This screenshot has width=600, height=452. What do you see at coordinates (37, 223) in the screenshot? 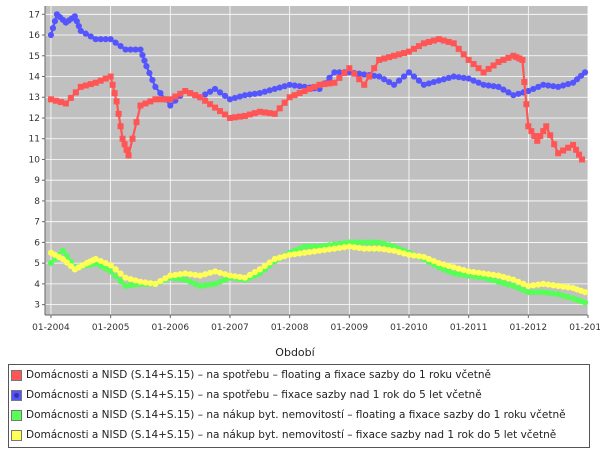
I see `y-tick-label: 7` at bounding box center [37, 223].